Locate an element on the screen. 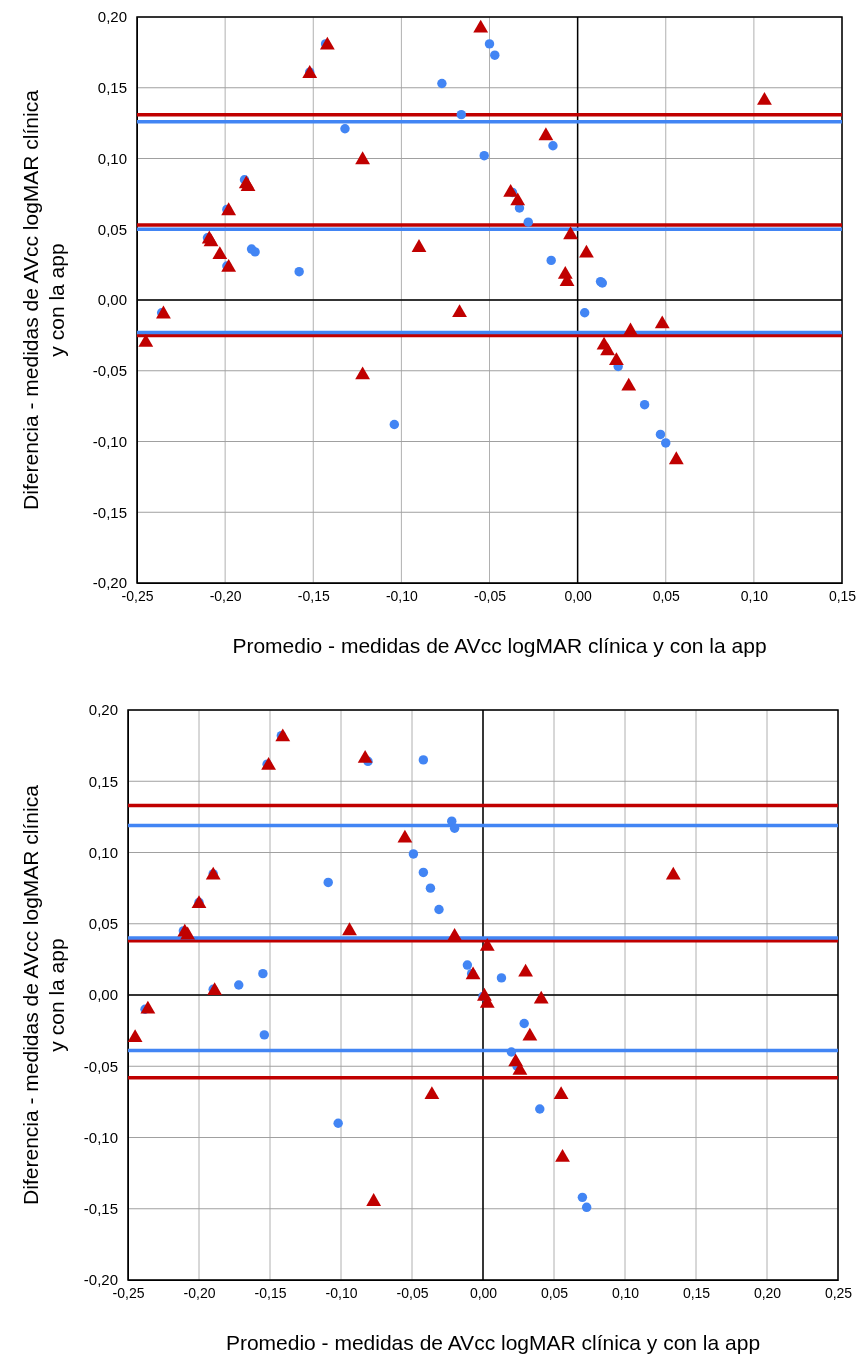 The height and width of the screenshot is (1356, 862). y-tick-label: -0,10 is located at coordinates (109, 441).